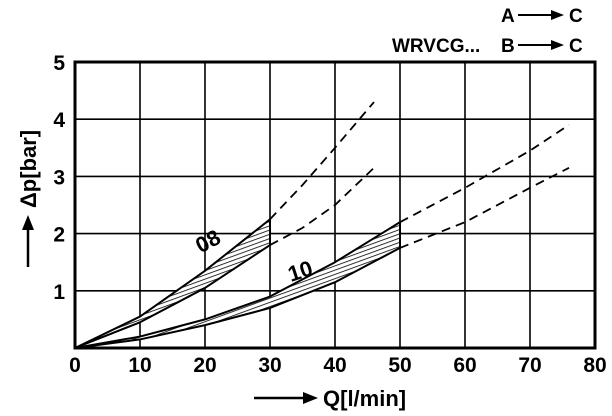  I want to click on x-tick-label: 80, so click(594, 365).